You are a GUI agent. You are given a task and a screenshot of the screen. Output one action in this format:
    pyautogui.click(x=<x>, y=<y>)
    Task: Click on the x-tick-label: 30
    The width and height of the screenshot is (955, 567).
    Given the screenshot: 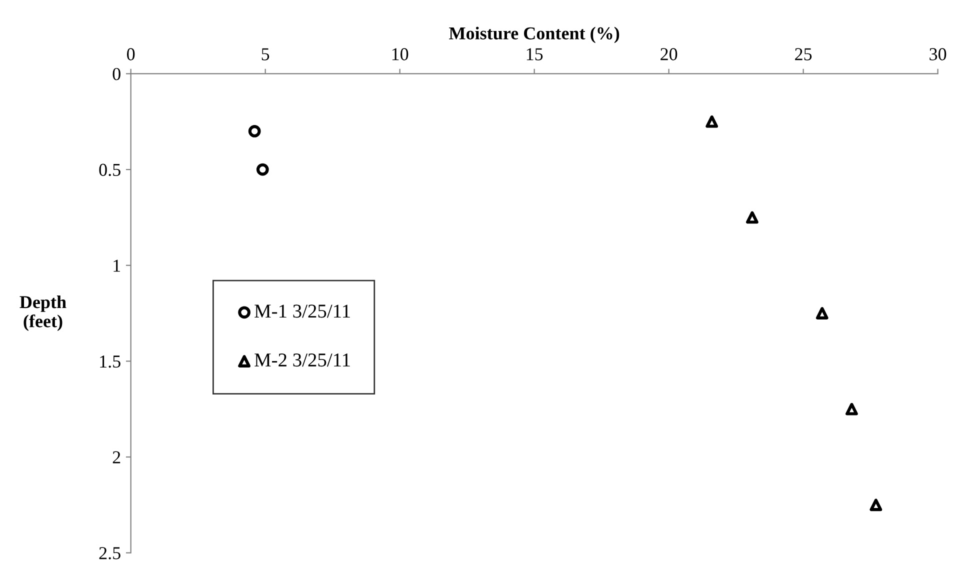 What is the action you would take?
    pyautogui.click(x=938, y=54)
    